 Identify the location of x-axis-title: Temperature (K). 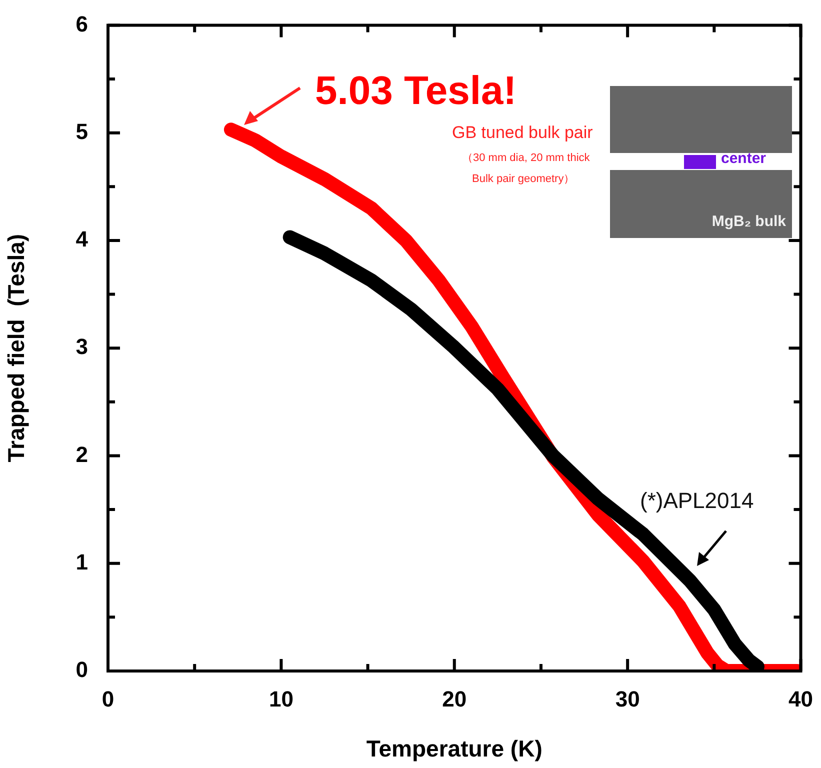
(454, 749).